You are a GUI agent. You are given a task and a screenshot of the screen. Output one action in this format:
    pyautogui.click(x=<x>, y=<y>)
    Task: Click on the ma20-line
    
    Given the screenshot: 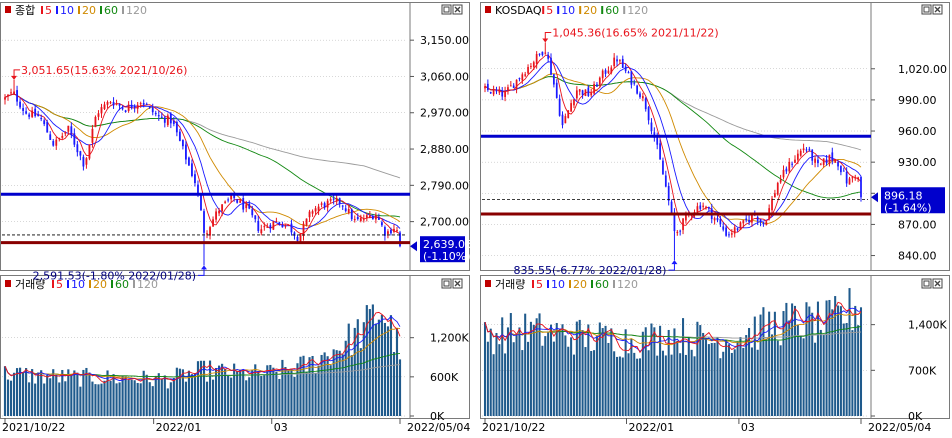 What is the action you would take?
    pyautogui.click(x=673, y=149)
    